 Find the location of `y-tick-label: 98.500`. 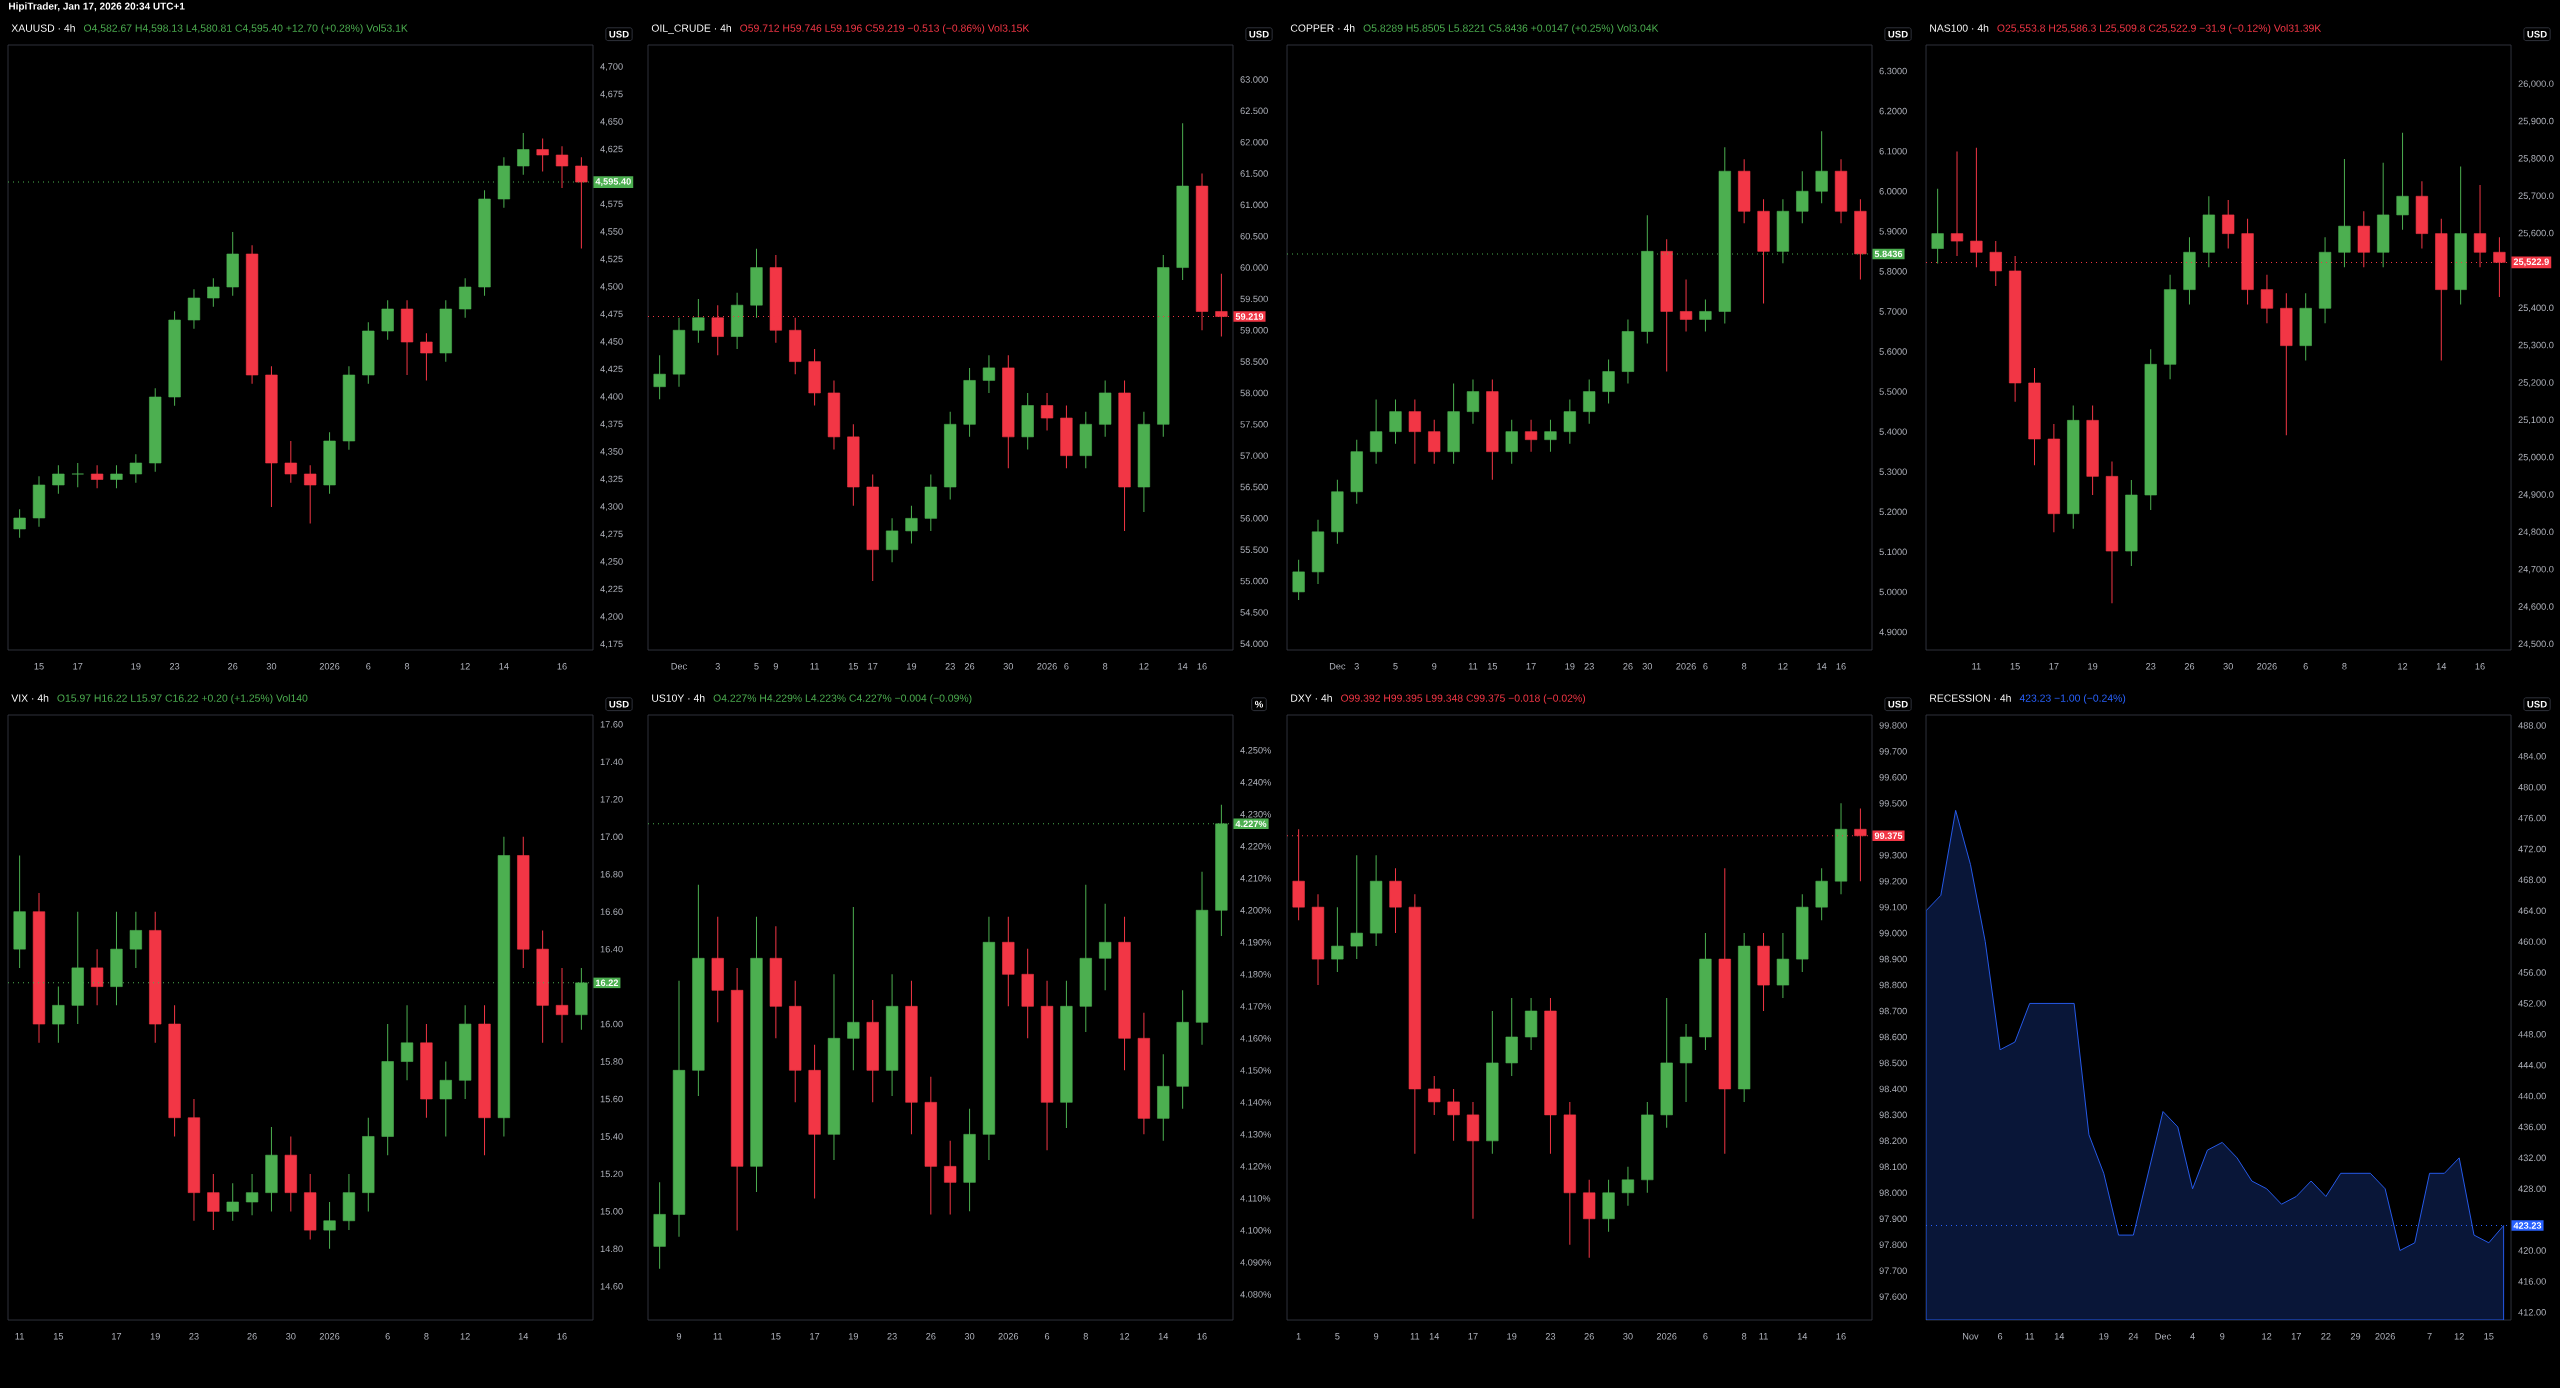

y-tick-label: 98.500 is located at coordinates (1893, 1063).